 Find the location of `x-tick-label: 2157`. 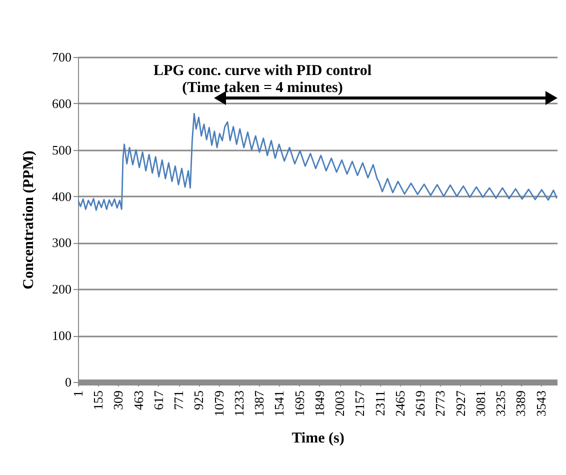

x-tick-label: 2157 is located at coordinates (360, 403).